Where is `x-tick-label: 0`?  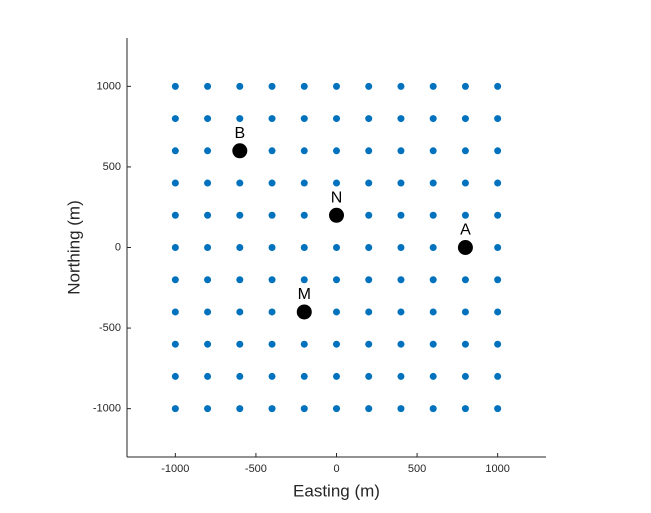 x-tick-label: 0 is located at coordinates (336, 469).